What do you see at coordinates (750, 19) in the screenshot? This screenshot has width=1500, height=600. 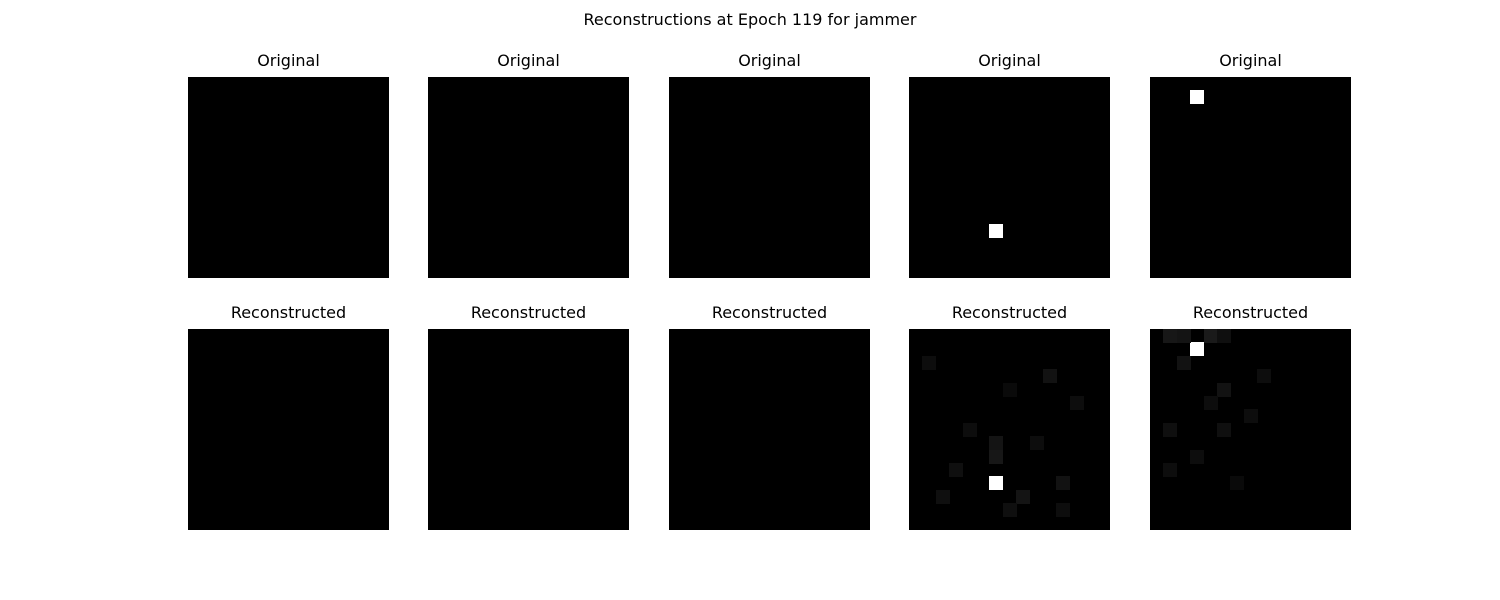 I see `figure-title: Reconstructions at Epoch 119 for jammer` at bounding box center [750, 19].